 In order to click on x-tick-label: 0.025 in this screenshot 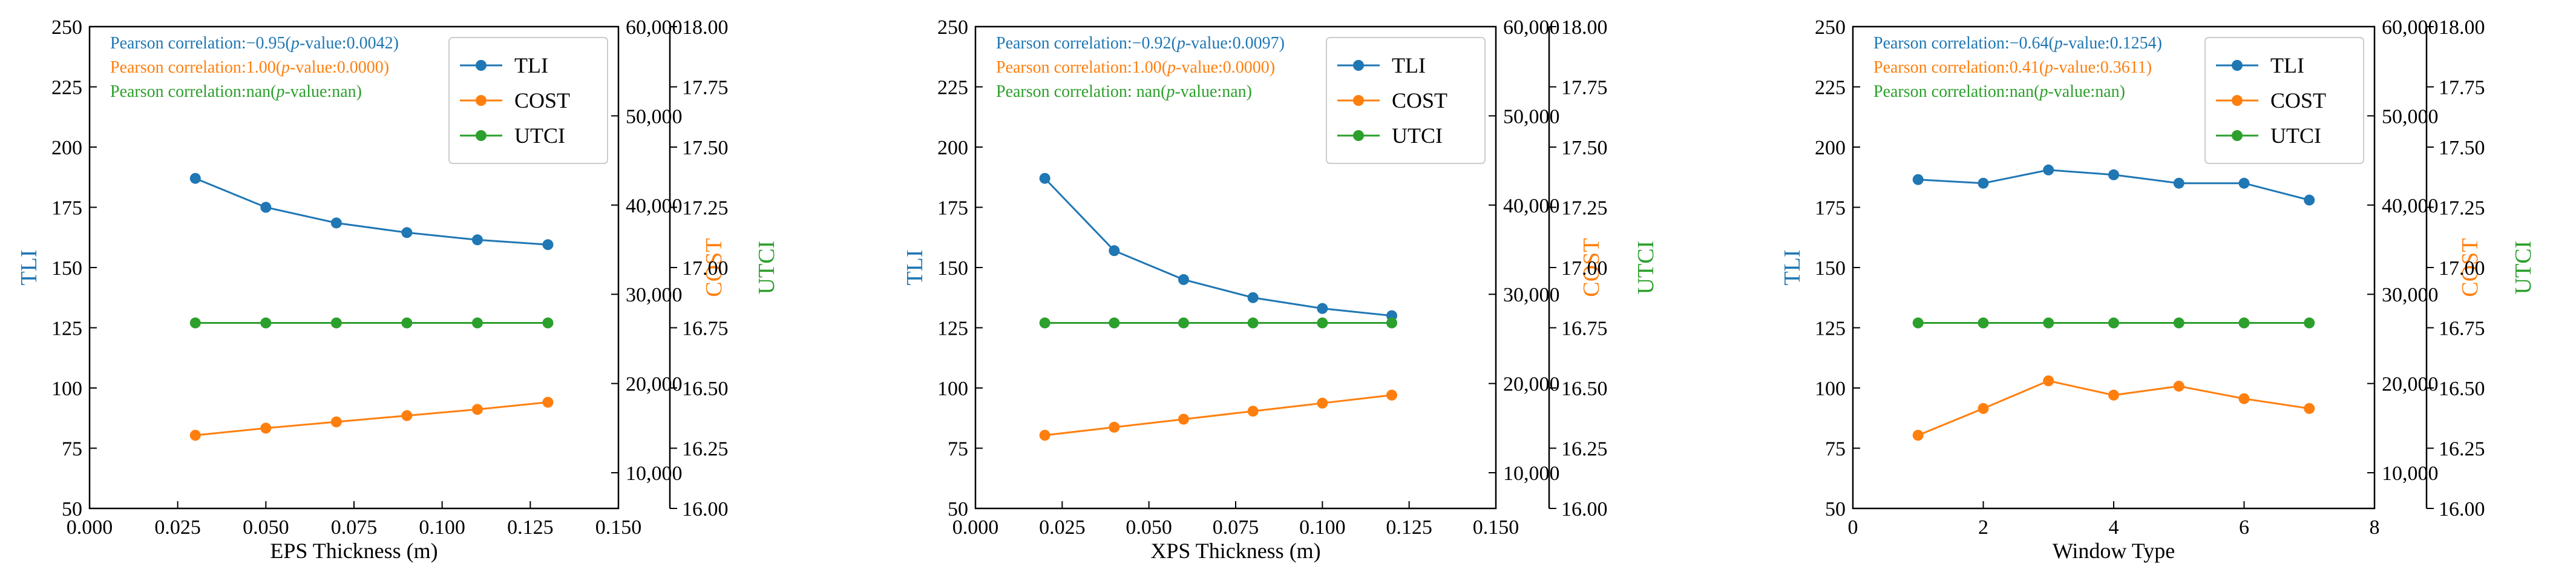, I will do `click(1062, 527)`.